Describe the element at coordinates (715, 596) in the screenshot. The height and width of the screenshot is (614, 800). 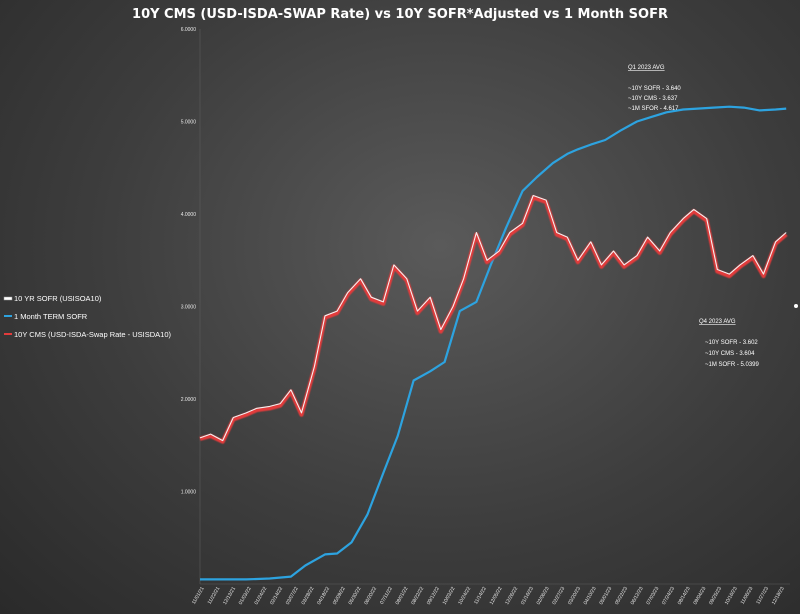
I see `x-tick-label: 09/25/23` at that location.